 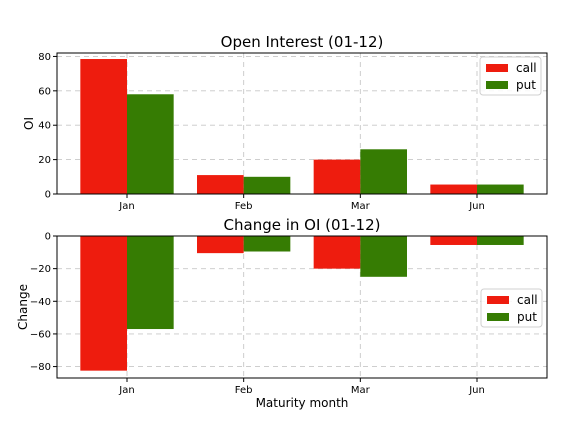 What do you see at coordinates (40, 367) in the screenshot?
I see `y-tick-label: −80` at bounding box center [40, 367].